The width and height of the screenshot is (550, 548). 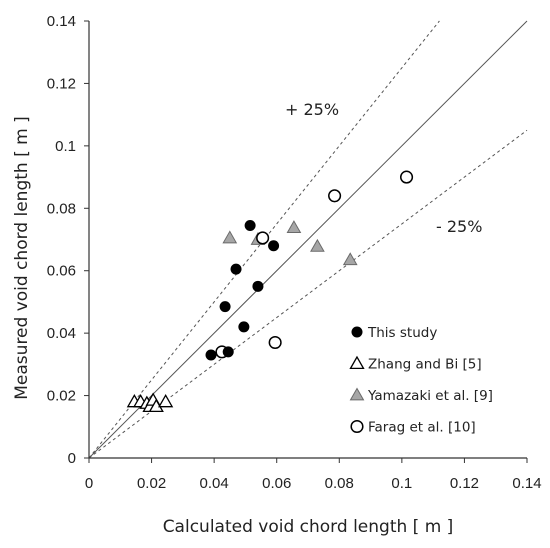 What do you see at coordinates (61, 396) in the screenshot?
I see `y-tick-label: 0.02` at bounding box center [61, 396].